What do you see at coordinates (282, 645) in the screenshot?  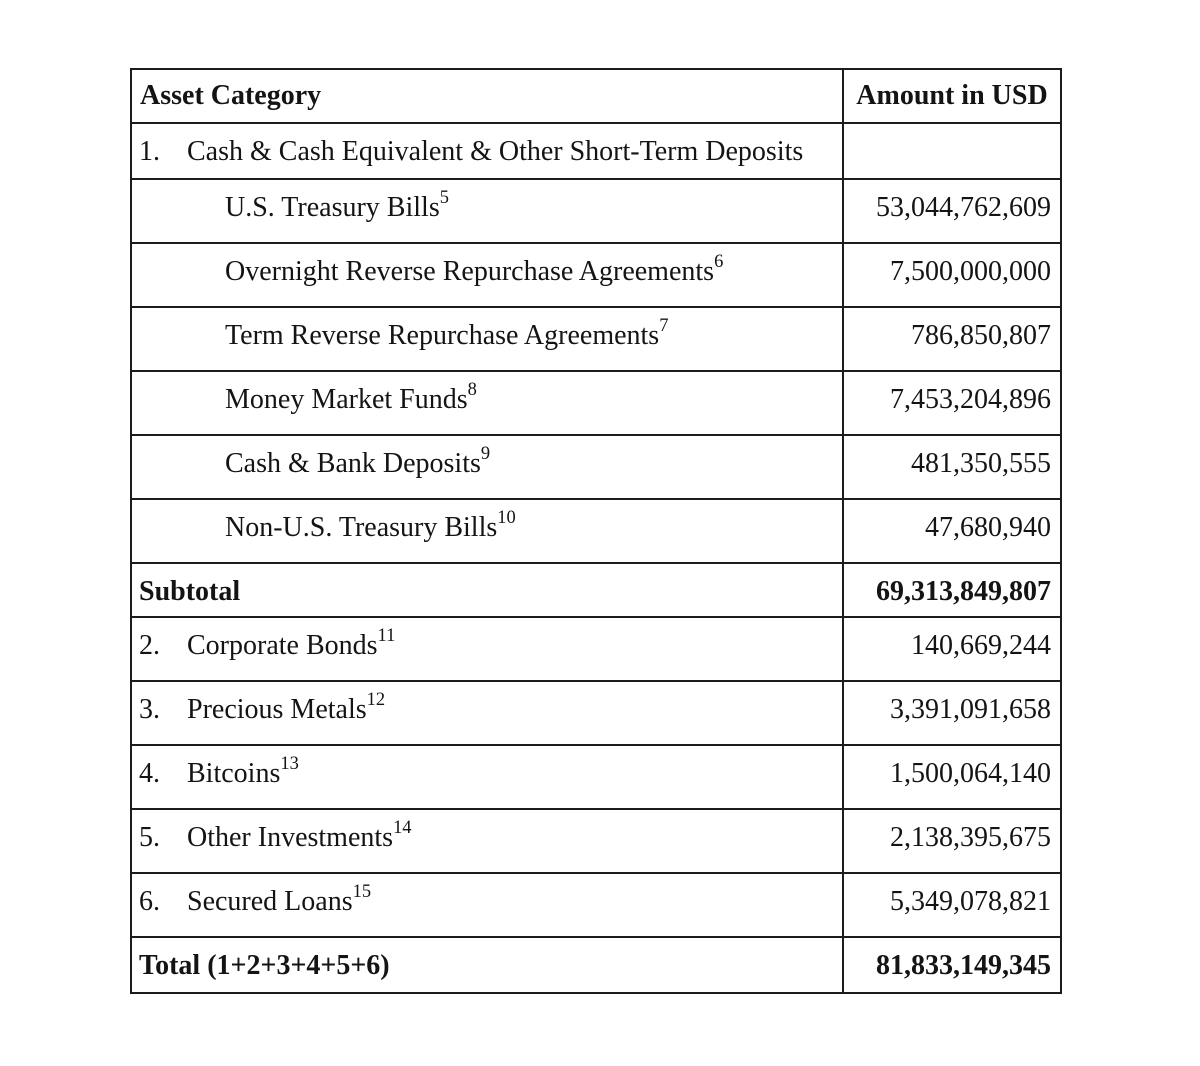 I see `row-label: Corporate Bonds` at bounding box center [282, 645].